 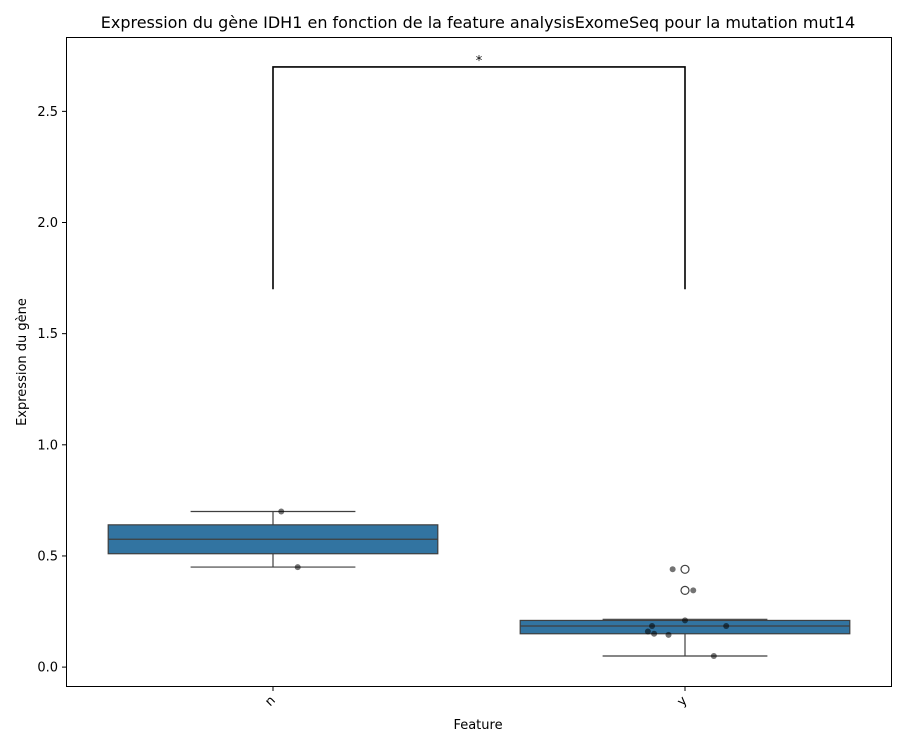 I want to click on significance-label: *, so click(x=479, y=61).